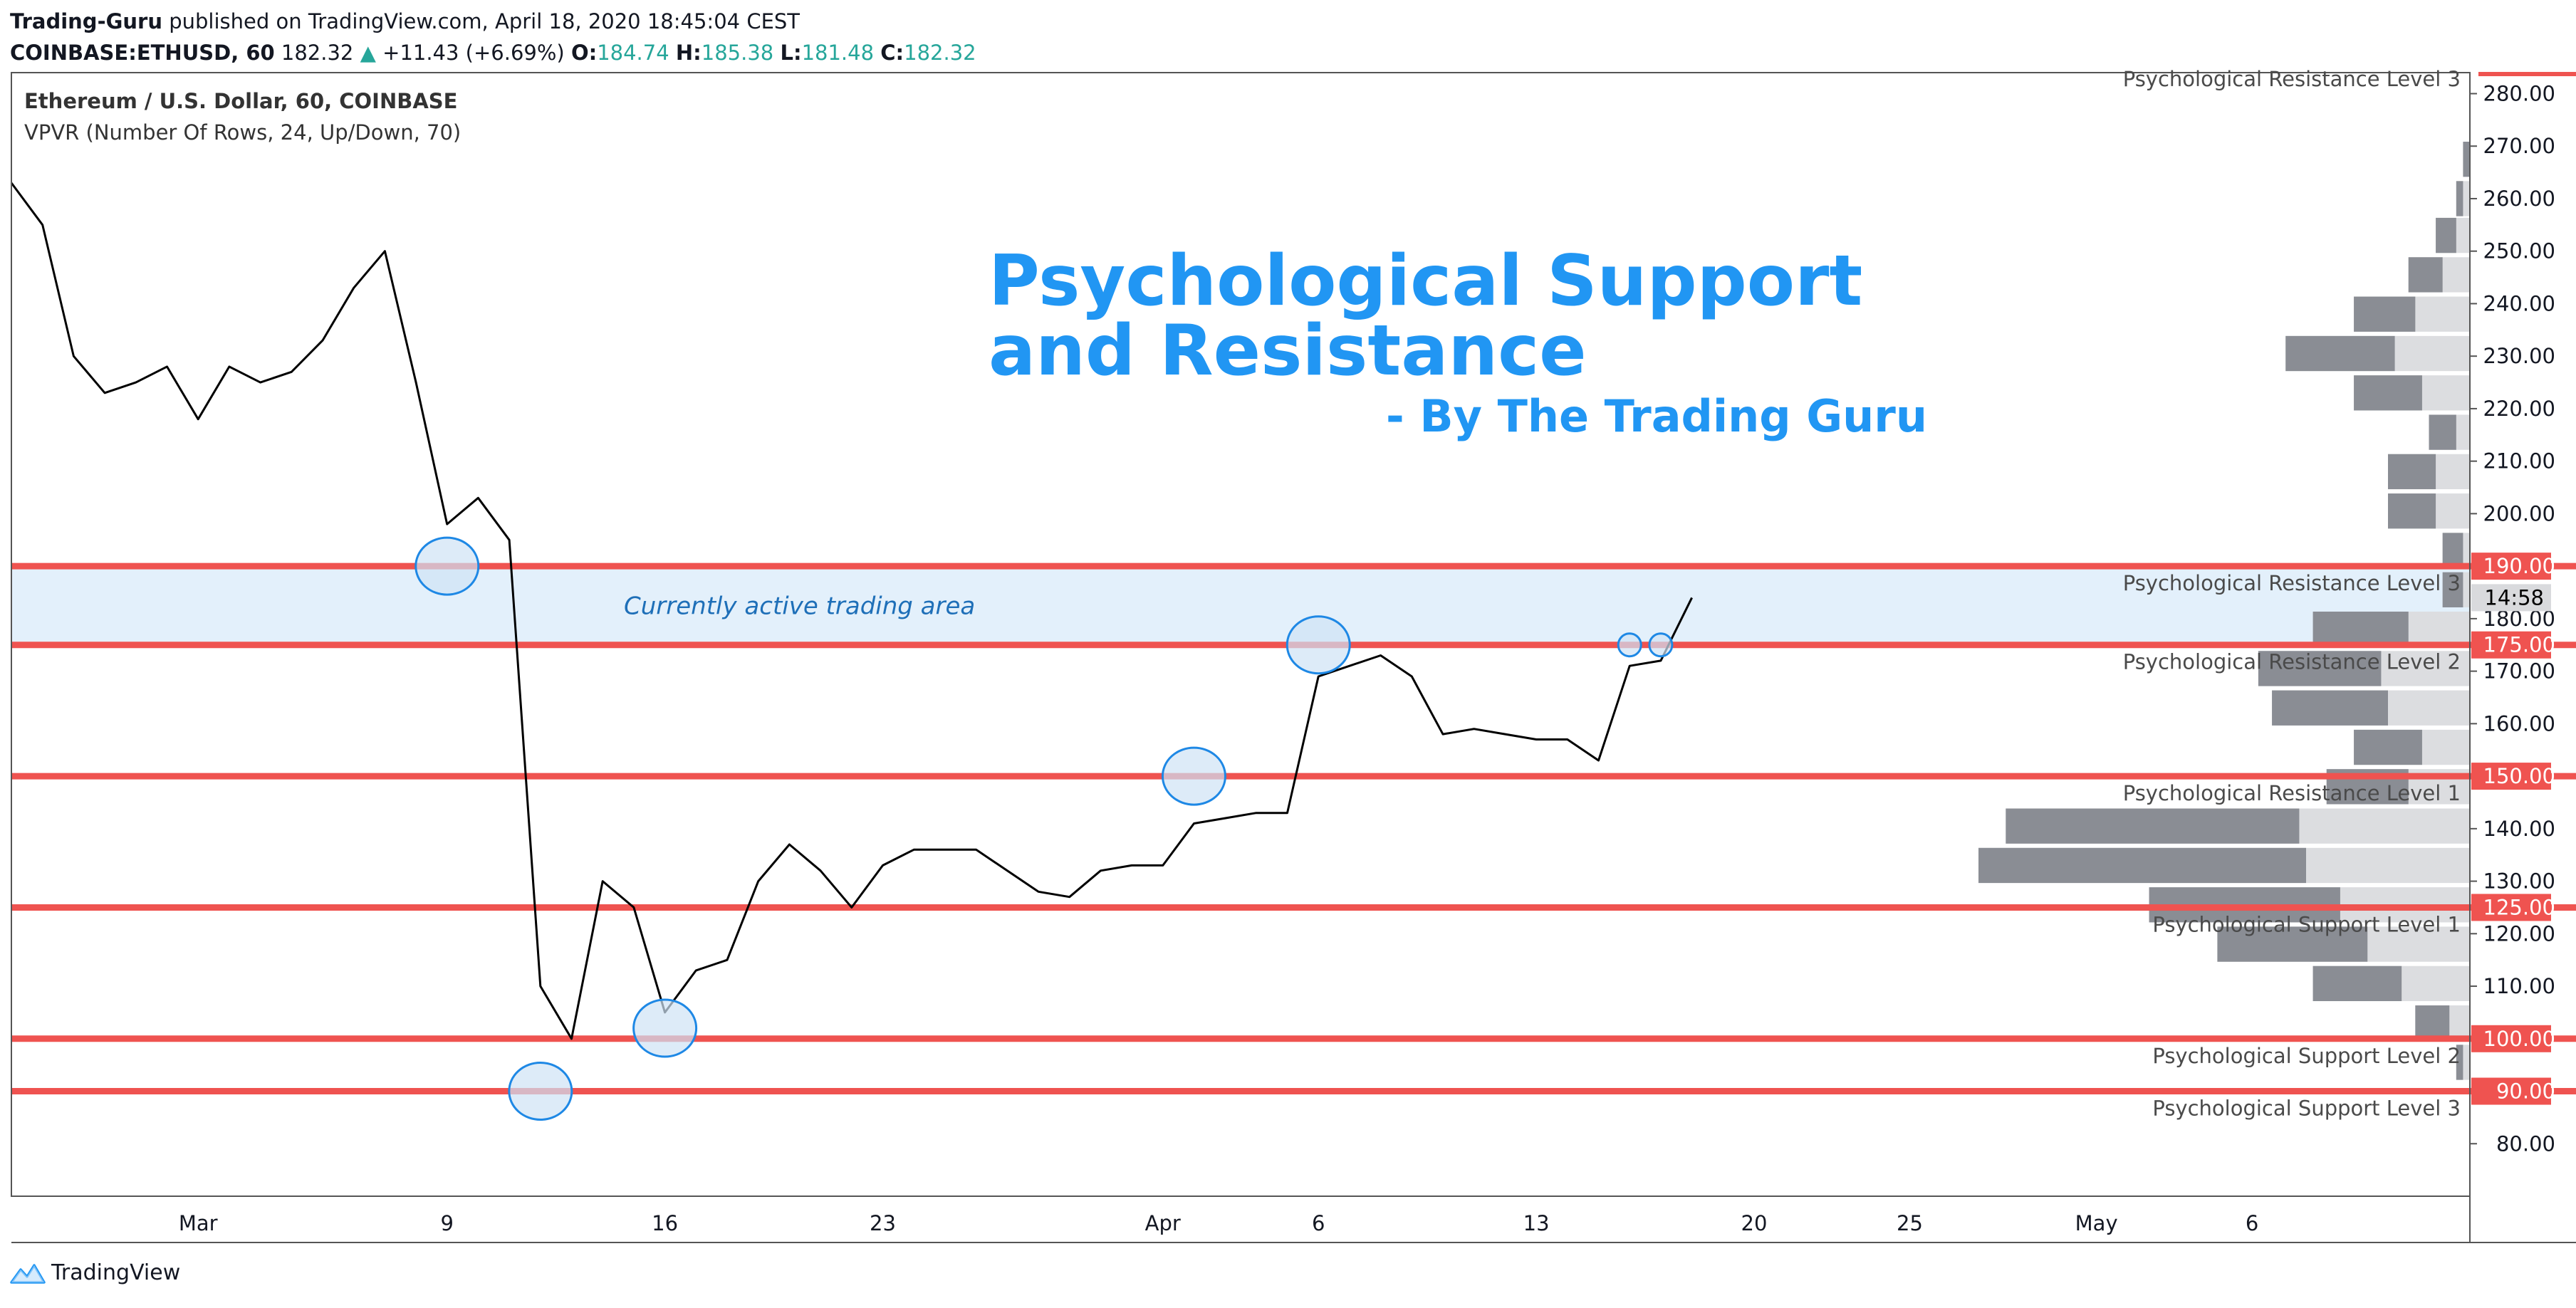 This screenshot has width=2576, height=1308. Describe the element at coordinates (2096, 1223) in the screenshot. I see `x-tick-label: May` at that location.